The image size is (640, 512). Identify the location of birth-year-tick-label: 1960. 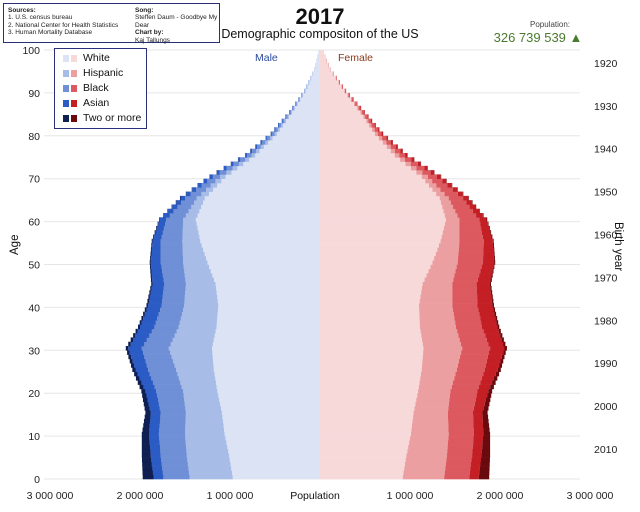
(606, 235).